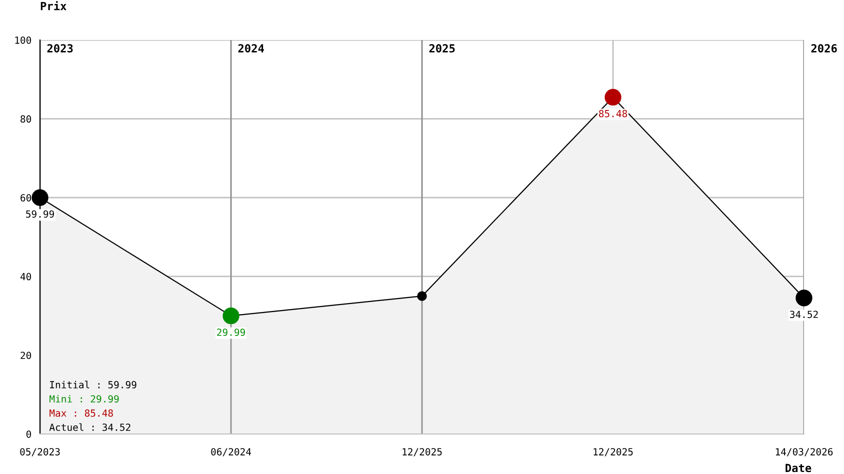 This screenshot has width=844, height=474. What do you see at coordinates (40, 452) in the screenshot?
I see `x-tick-label: 05/2023` at bounding box center [40, 452].